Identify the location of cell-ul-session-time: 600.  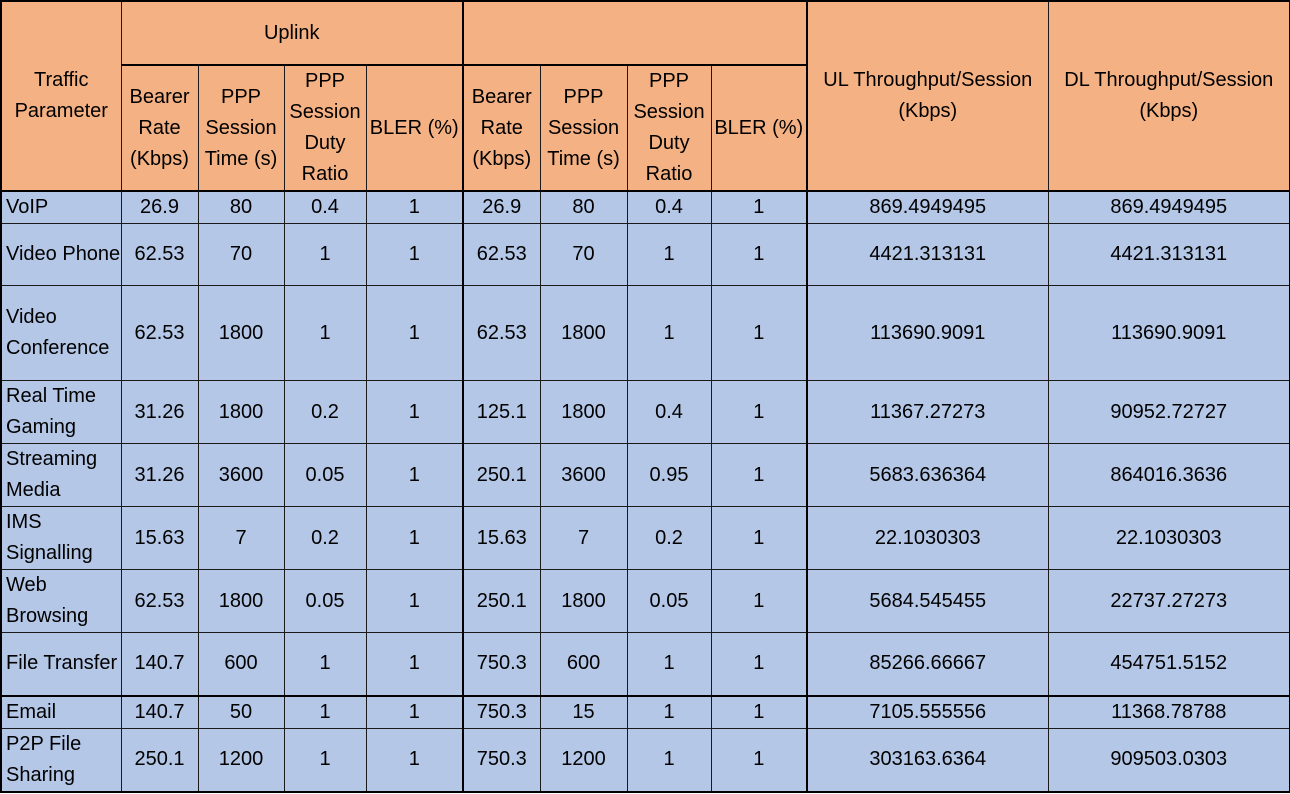
(241, 664).